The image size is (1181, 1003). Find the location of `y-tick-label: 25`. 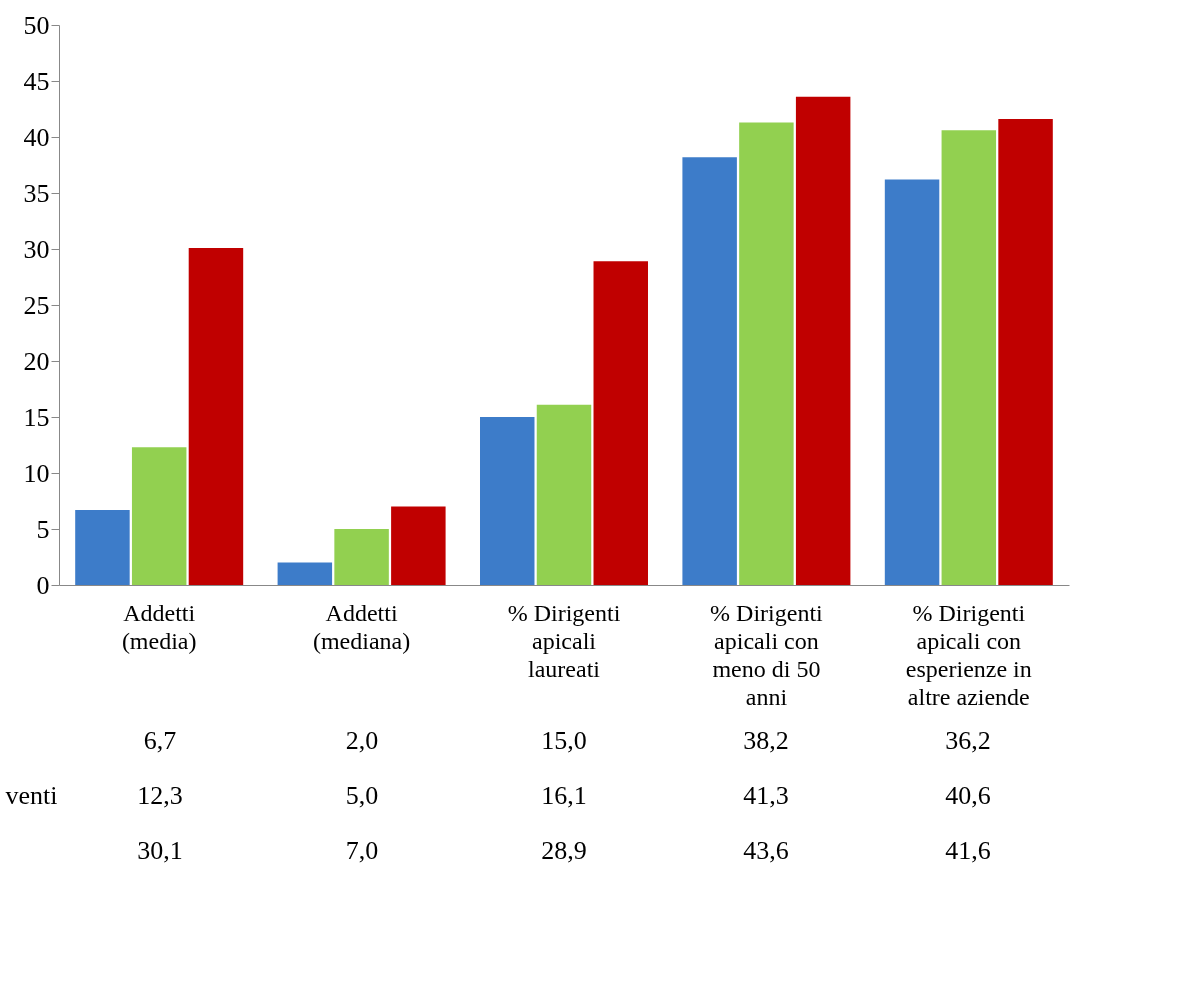

y-tick-label: 25 is located at coordinates (36, 305).